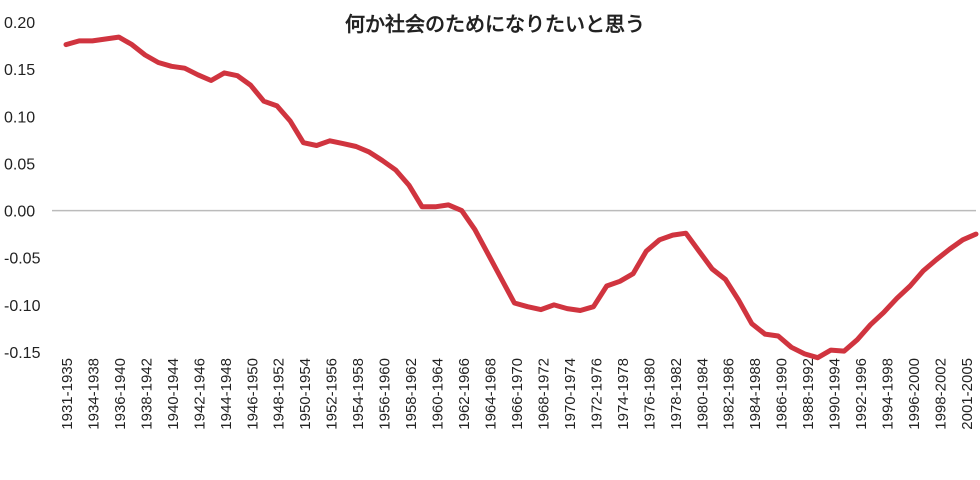 This screenshot has height=480, width=980. Describe the element at coordinates (495, 24) in the screenshot. I see `chart-title: 何か社会のためになりたいと思う` at that location.